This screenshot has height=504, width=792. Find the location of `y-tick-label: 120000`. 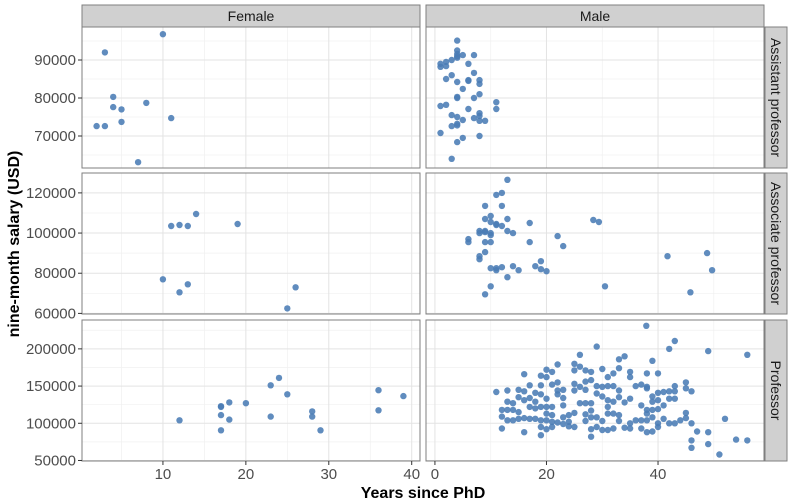

y-tick-label: 120000 is located at coordinates (51, 193).